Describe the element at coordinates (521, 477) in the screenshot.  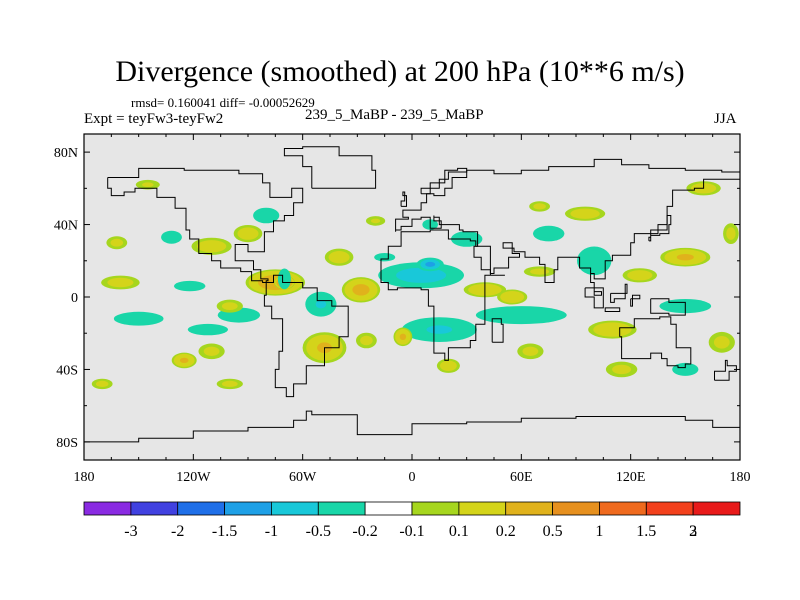
I see `x-tick-label-4: 60E` at that location.